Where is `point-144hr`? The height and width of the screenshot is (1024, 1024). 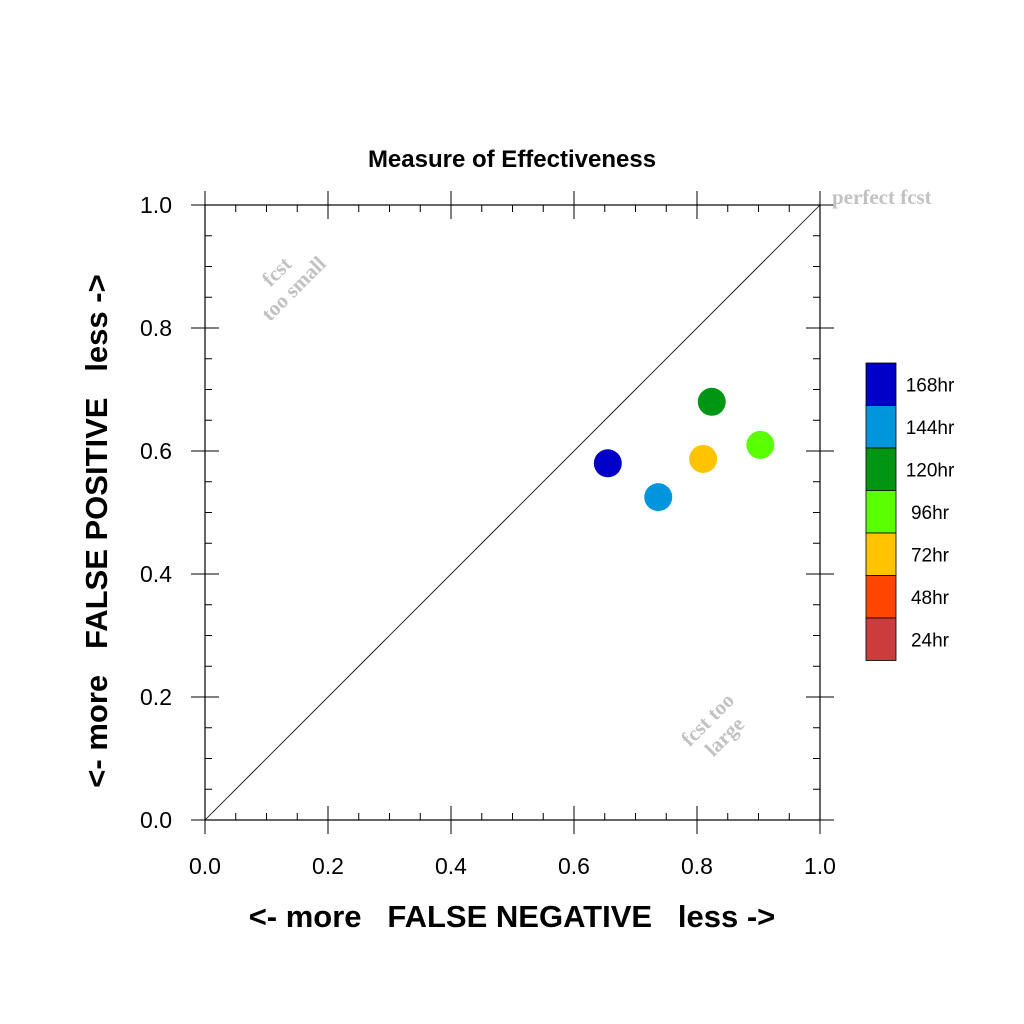
point-144hr is located at coordinates (658, 497).